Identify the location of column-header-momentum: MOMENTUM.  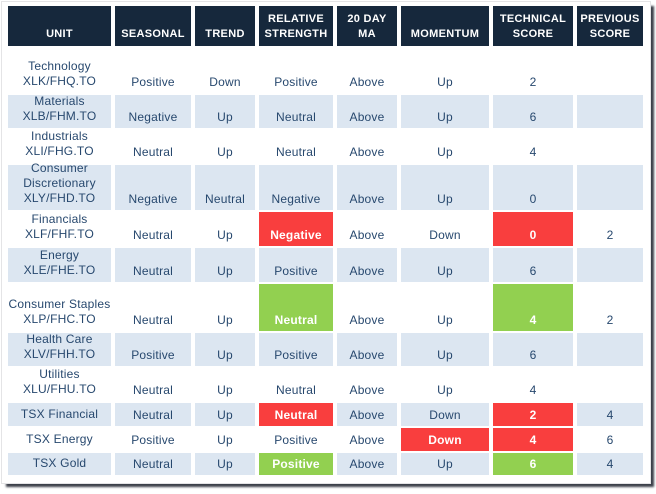
(445, 26).